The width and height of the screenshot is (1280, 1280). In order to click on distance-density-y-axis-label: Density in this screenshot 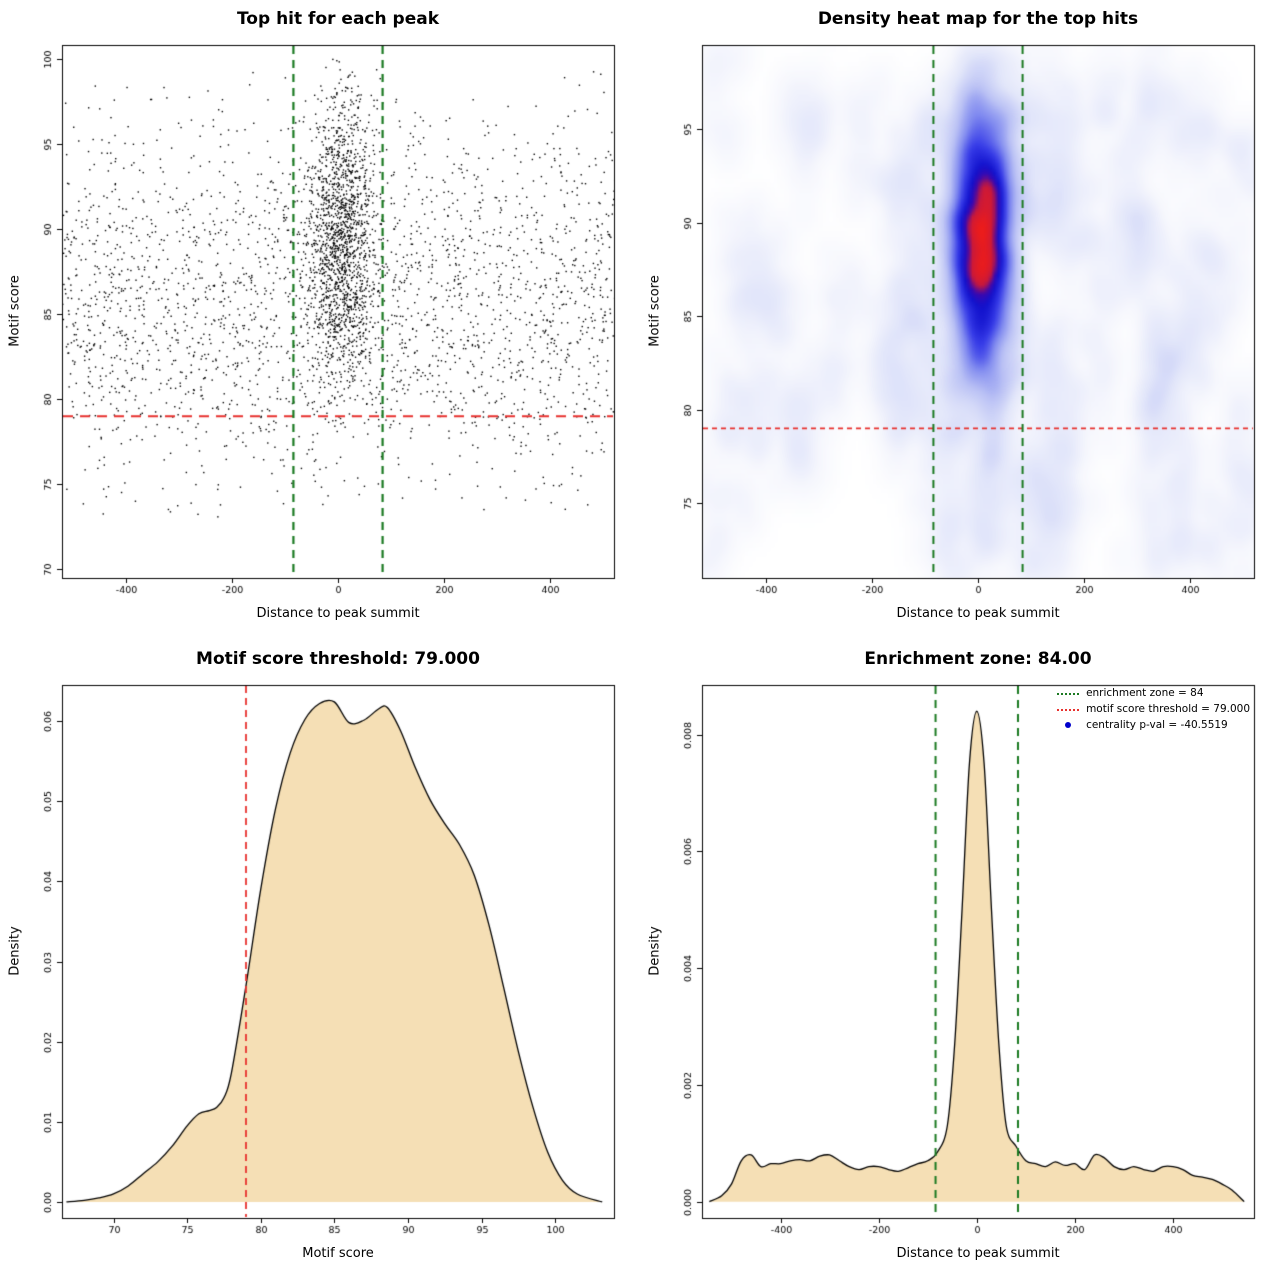, I will do `click(655, 951)`.